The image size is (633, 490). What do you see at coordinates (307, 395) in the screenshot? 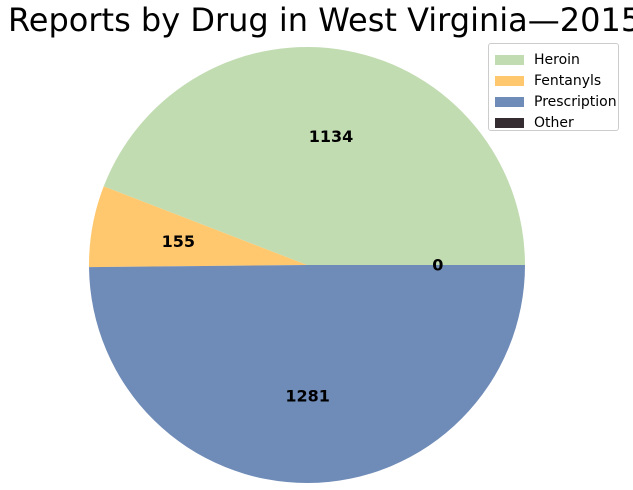
I see `pie-label-prescription: 1281` at bounding box center [307, 395].